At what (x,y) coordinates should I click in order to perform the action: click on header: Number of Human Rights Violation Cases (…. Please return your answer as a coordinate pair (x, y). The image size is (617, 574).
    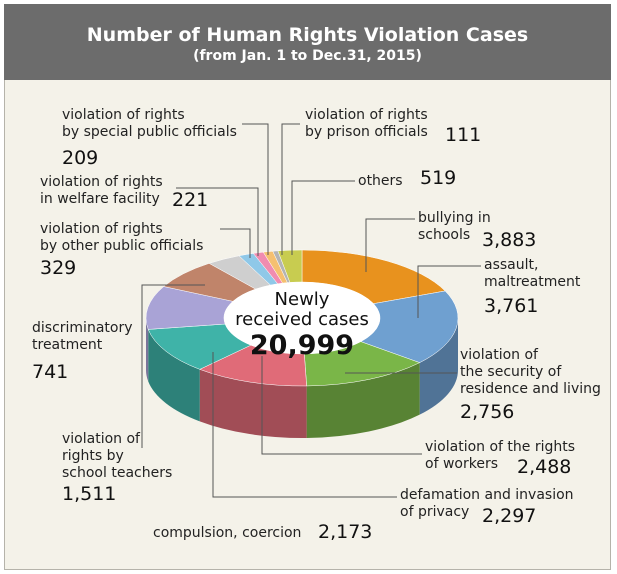
    Looking at the image, I should click on (307, 42).